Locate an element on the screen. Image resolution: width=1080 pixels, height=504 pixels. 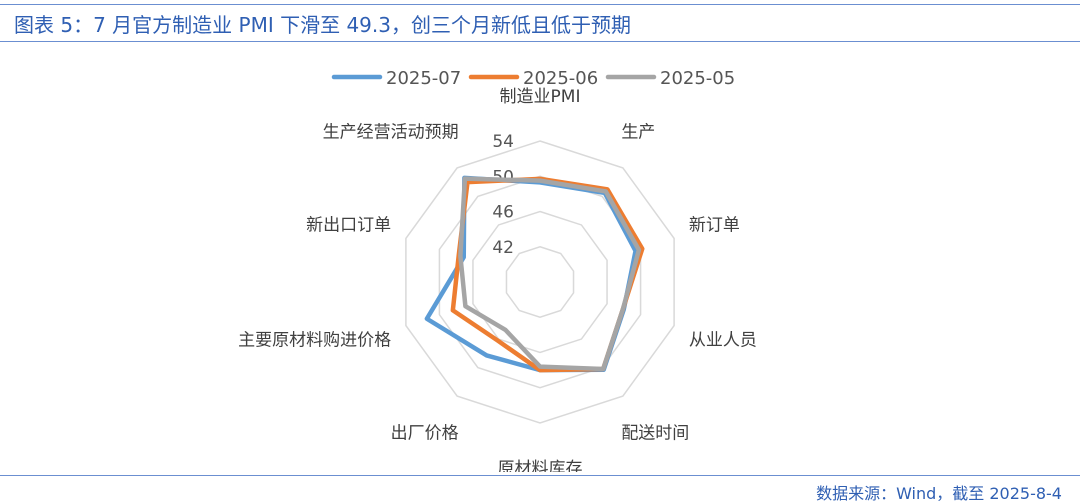
category-label: 生产 is located at coordinates (638, 133).